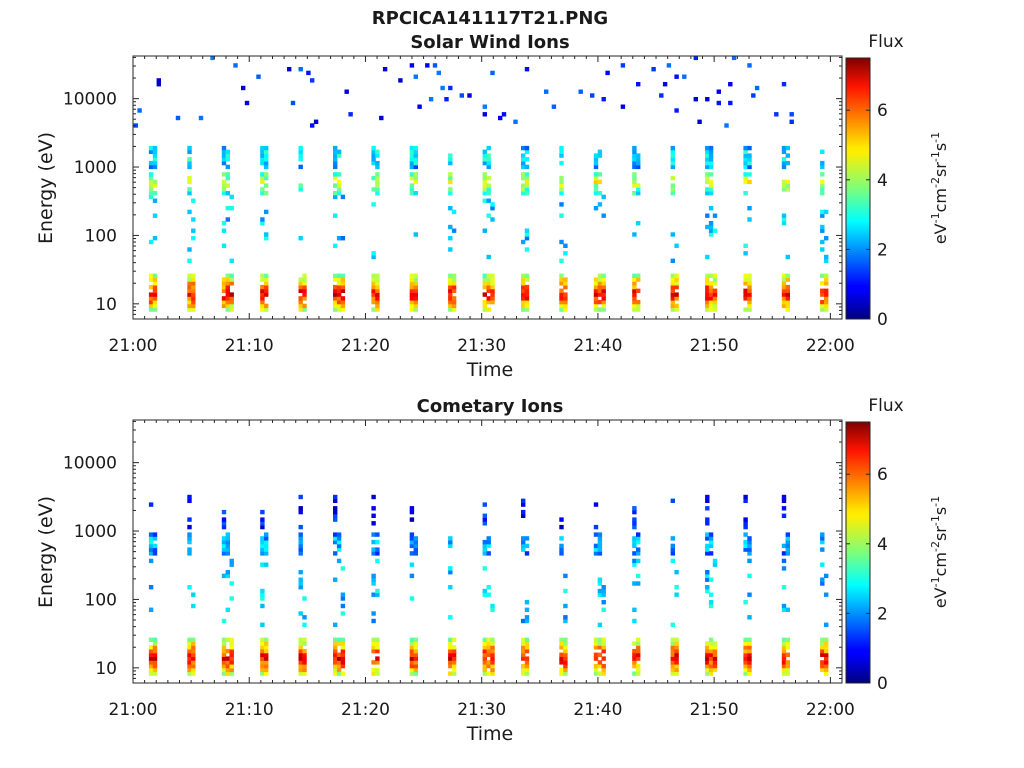  I want to click on y-tick-label: 10, so click(106, 305).